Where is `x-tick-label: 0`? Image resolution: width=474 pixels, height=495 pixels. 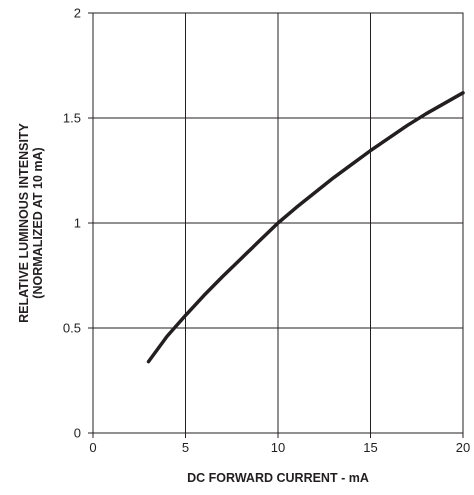
x-tick-label: 0 is located at coordinates (92, 447).